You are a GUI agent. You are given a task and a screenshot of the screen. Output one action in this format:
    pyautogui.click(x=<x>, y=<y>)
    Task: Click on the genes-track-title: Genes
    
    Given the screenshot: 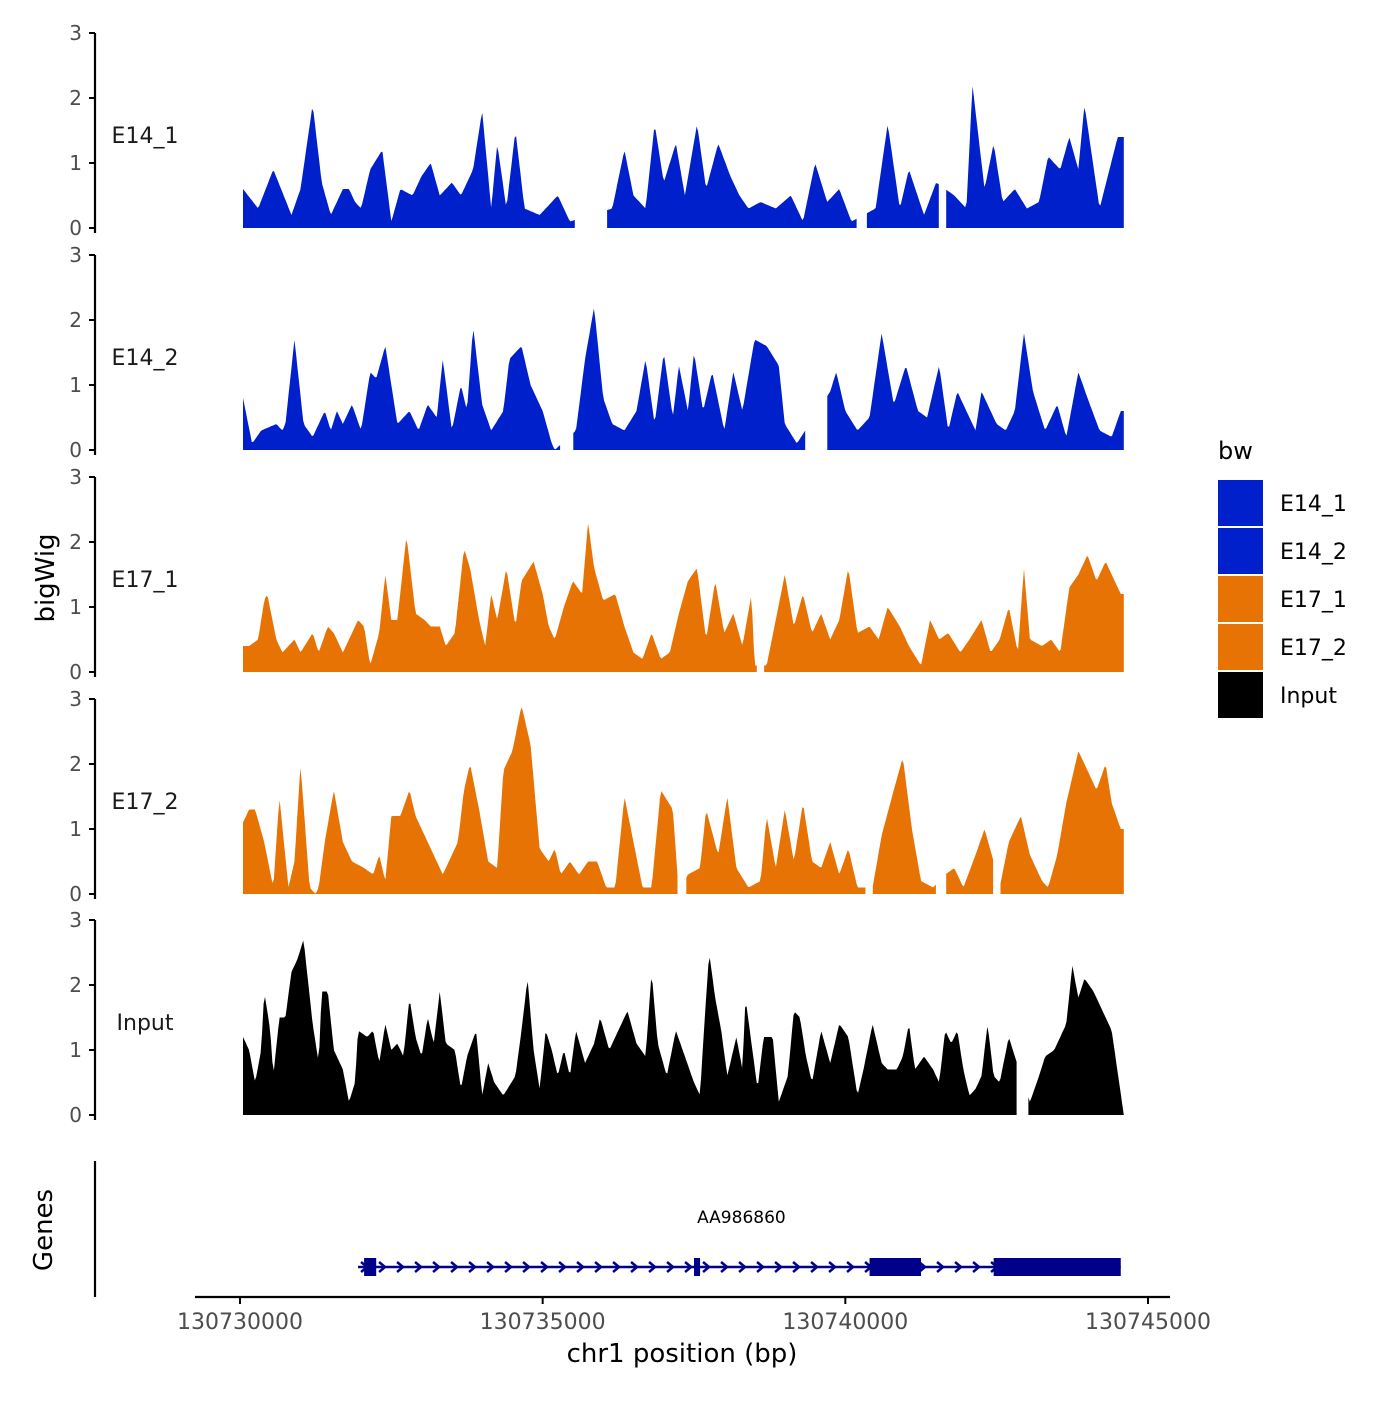 What is the action you would take?
    pyautogui.click(x=44, y=1230)
    